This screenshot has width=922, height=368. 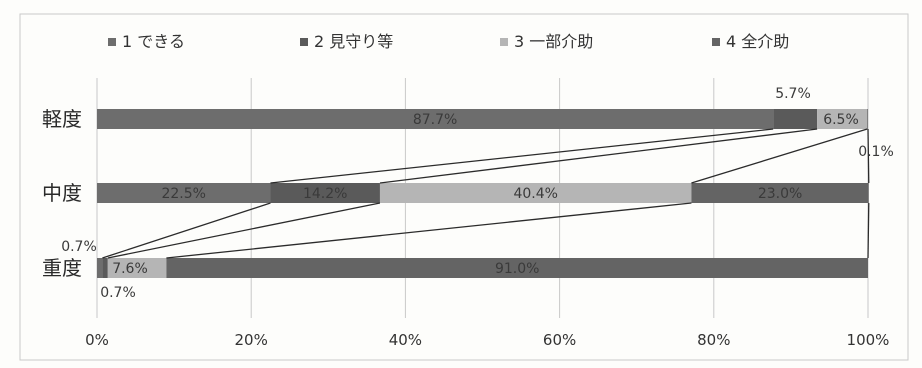 I want to click on data-label: 91.0%, so click(x=517, y=269).